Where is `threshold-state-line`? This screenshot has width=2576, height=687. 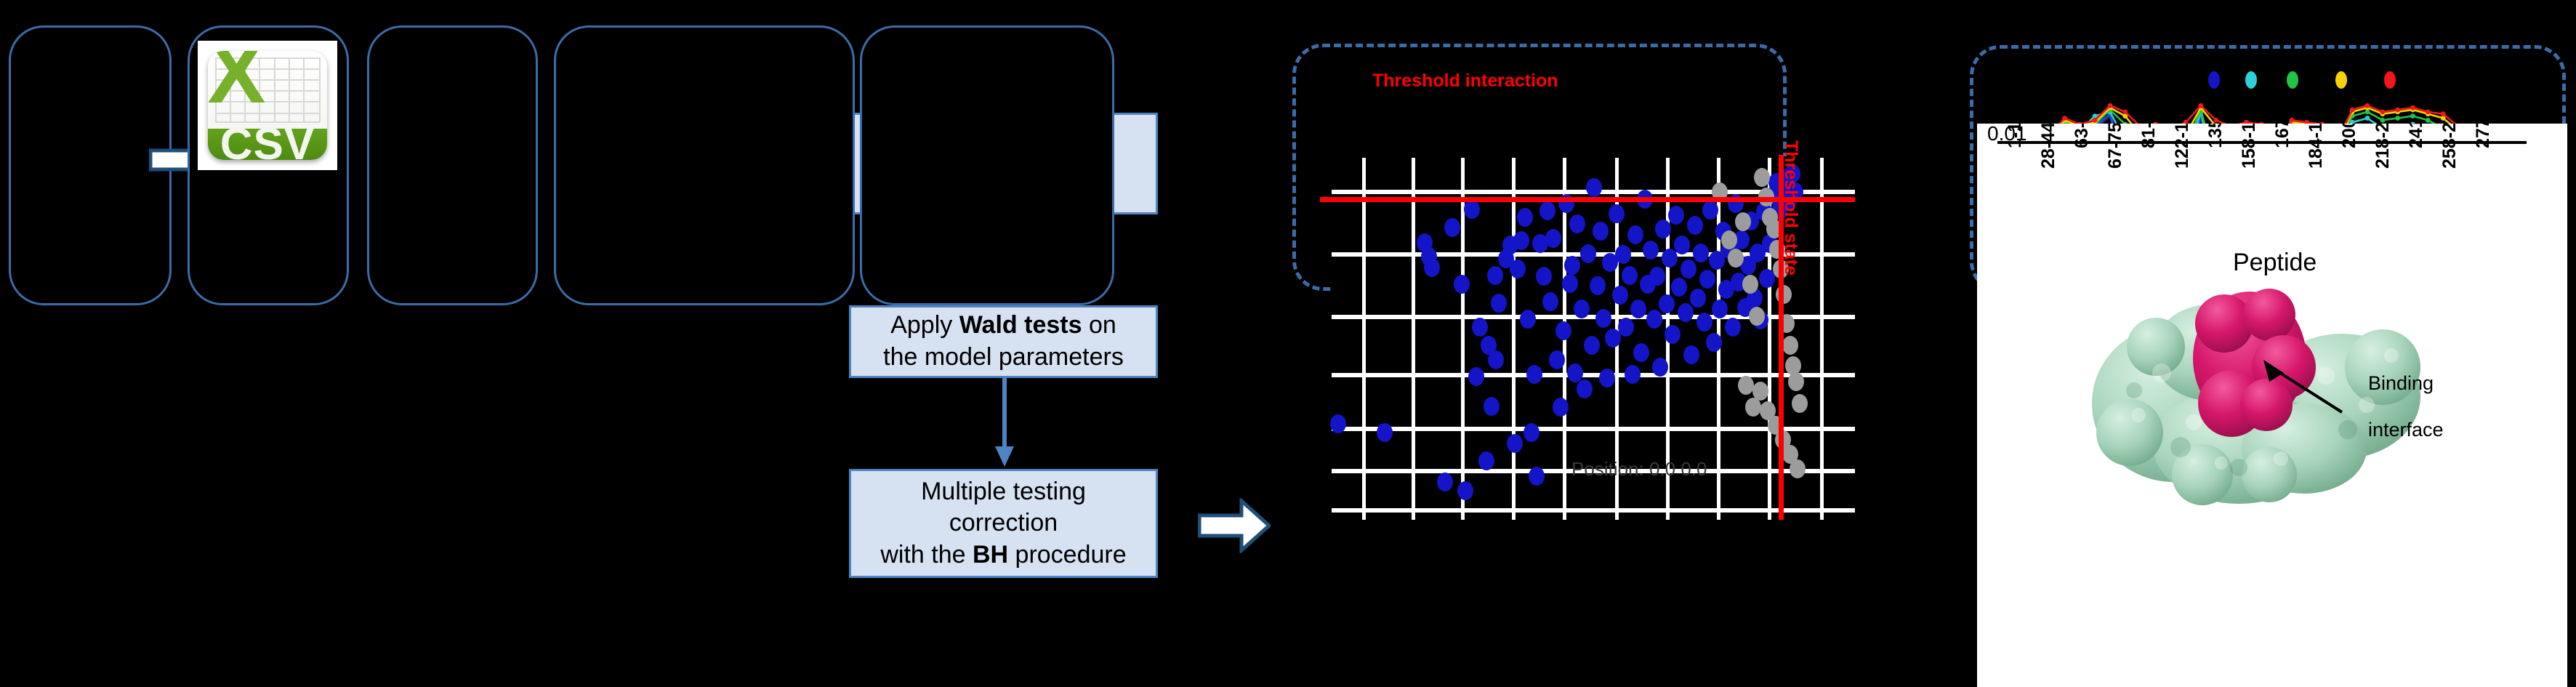
threshold-state-line is located at coordinates (1781, 337).